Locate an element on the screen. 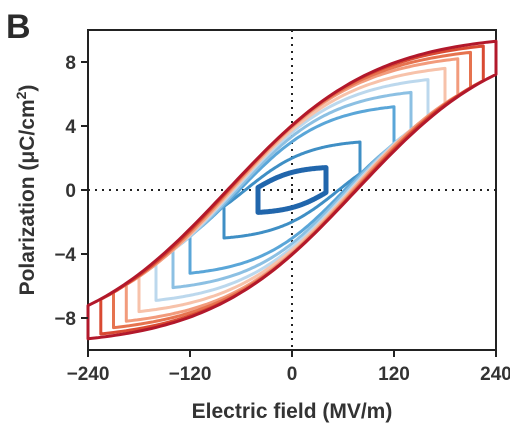  x-tick-label: −120 is located at coordinates (190, 374).